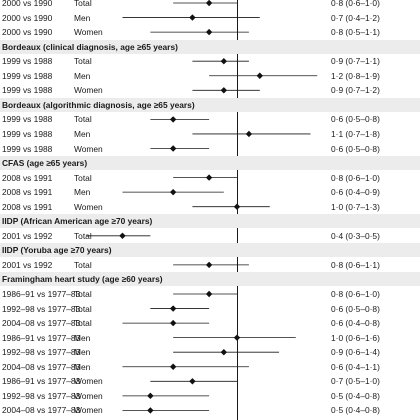 Image resolution: width=420 pixels, height=420 pixels. I want to click on estimate-label: 1·1 (0·7–1·8), so click(355, 133).